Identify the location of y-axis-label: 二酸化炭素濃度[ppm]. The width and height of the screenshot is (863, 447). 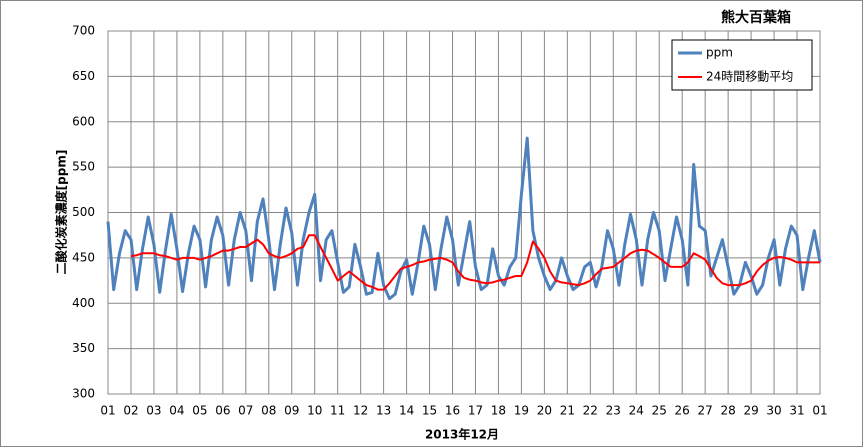
(61, 212).